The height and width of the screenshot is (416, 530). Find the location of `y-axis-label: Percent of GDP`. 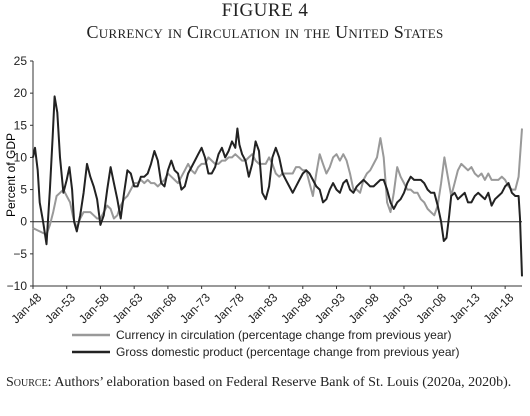

y-axis-label: Percent of GDP is located at coordinates (11, 175).